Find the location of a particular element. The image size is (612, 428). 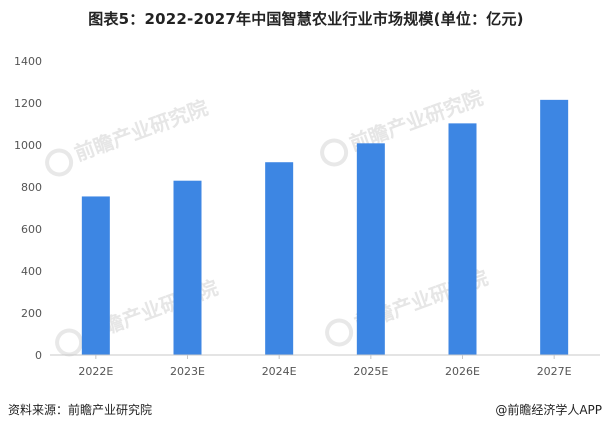

y-tick-label: 200 is located at coordinates (31, 313).